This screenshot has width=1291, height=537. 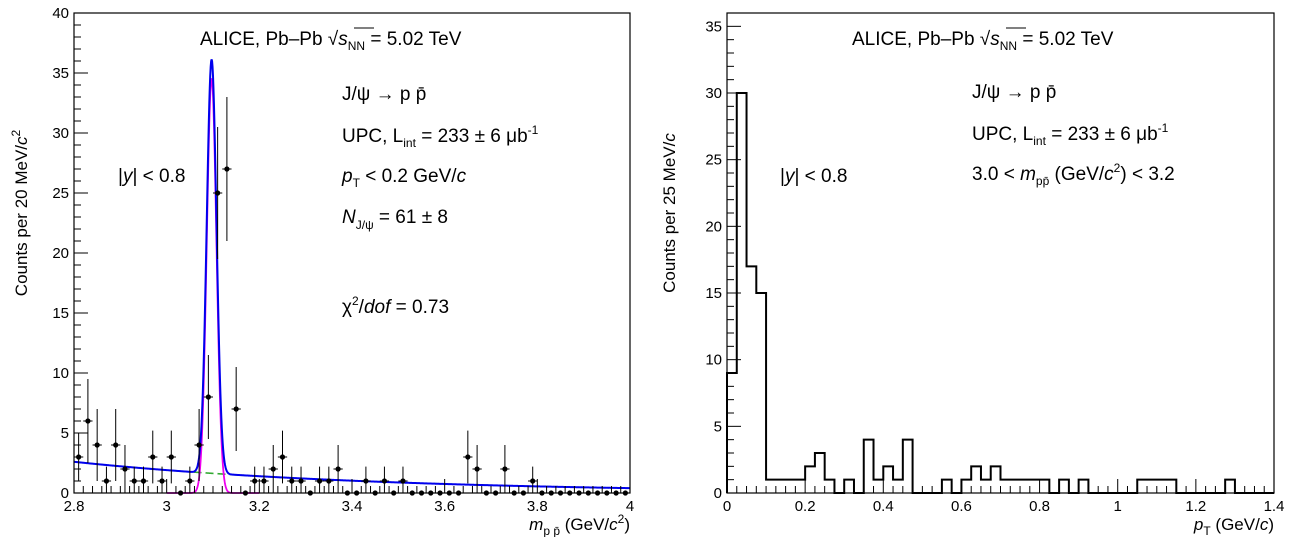 I want to click on pt-y-axis-label: Counts per 25 MeV/c, so click(x=669, y=213).